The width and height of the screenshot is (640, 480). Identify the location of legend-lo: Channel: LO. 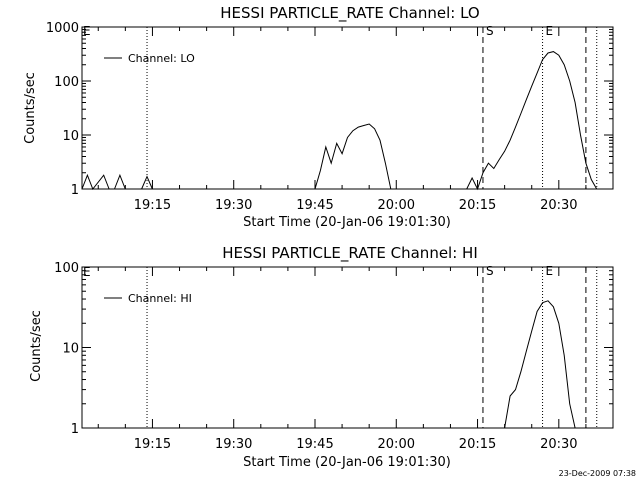
(149, 58).